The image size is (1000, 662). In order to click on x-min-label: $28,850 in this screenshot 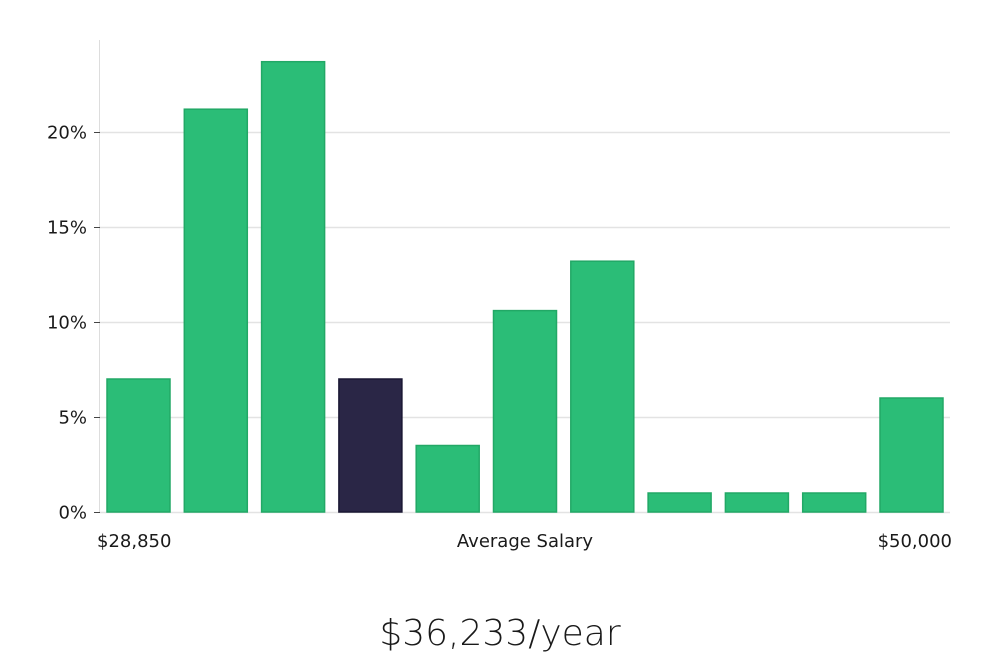, I will do `click(134, 541)`.